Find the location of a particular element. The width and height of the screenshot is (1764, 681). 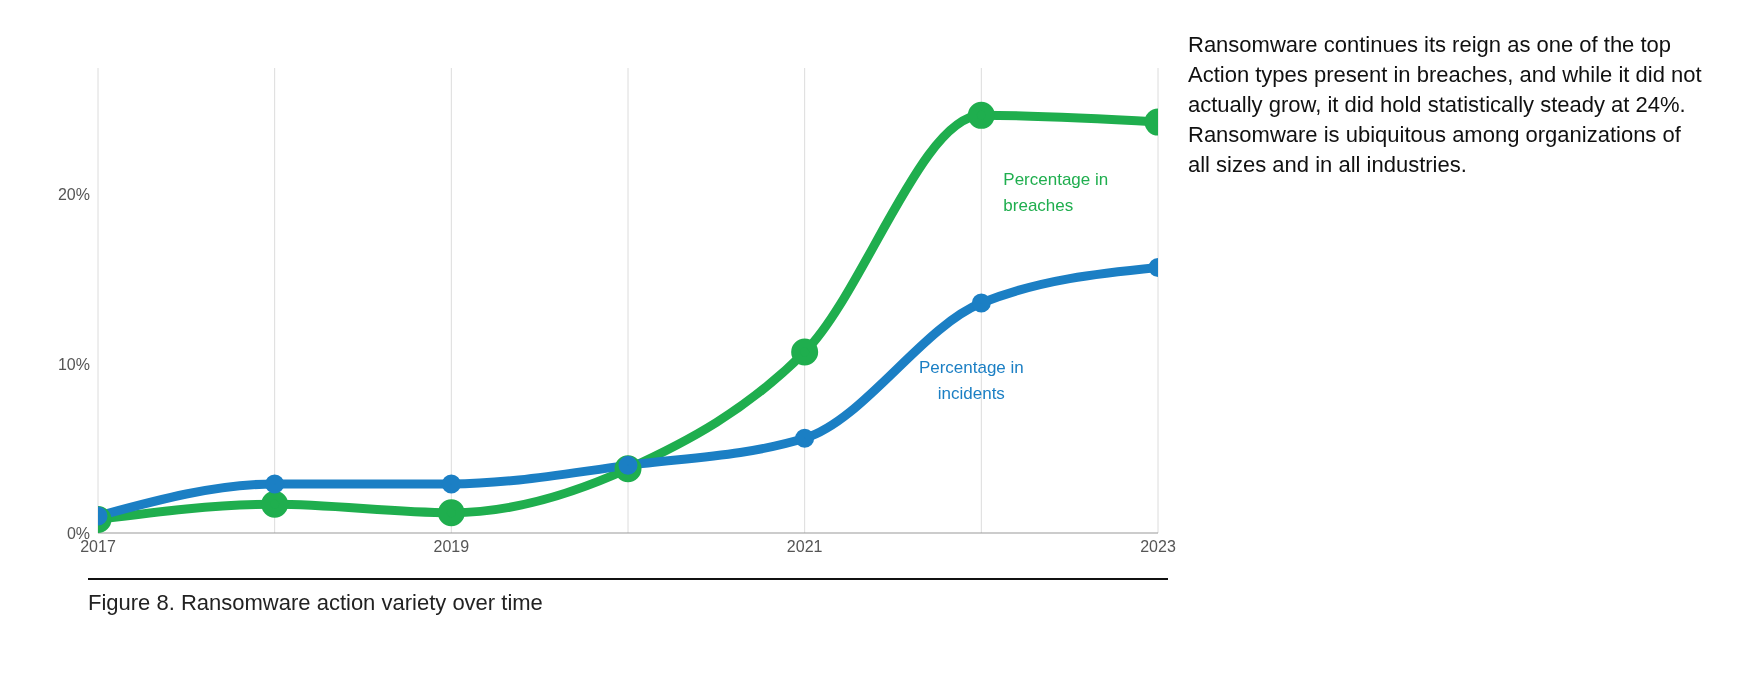

y-tick-label: 10% is located at coordinates (73, 364).